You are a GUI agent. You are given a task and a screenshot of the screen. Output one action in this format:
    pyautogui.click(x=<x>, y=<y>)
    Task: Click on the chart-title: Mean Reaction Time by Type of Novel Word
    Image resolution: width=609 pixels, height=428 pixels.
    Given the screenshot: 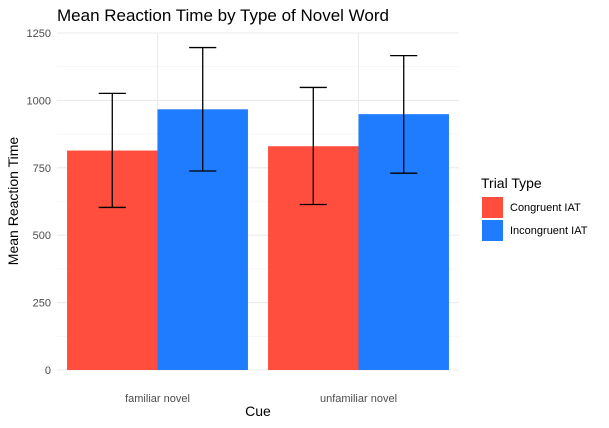 What is the action you would take?
    pyautogui.click(x=223, y=15)
    